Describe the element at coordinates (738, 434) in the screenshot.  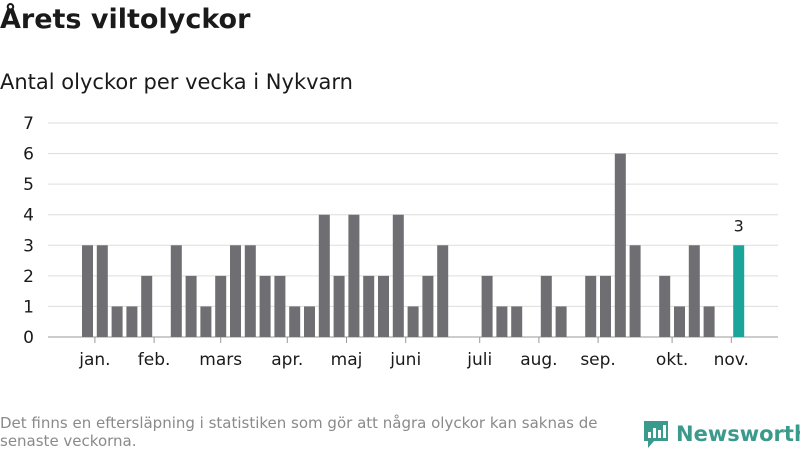
I see `brand-name: Newsworthy` at that location.